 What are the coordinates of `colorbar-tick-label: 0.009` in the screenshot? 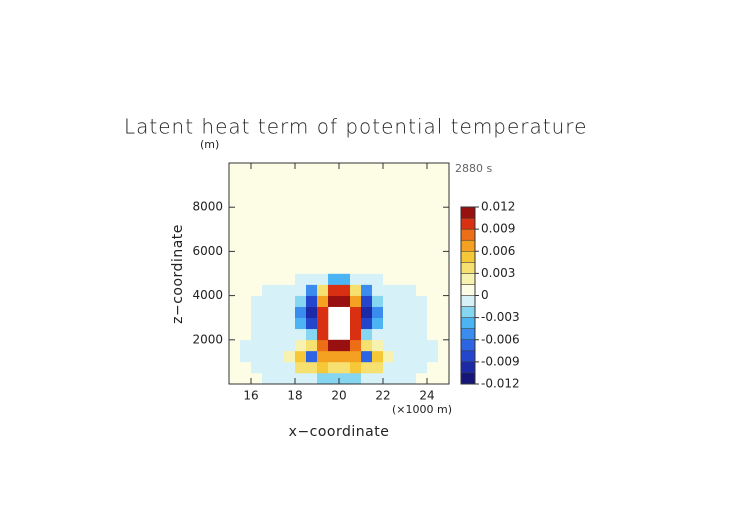 It's located at (498, 229).